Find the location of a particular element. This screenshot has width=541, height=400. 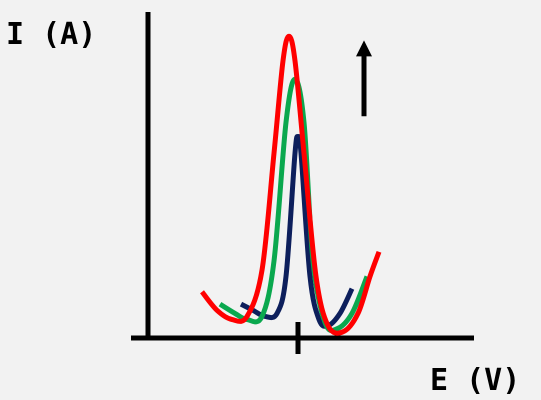

y-axis-label: I (A) is located at coordinates (51, 34).